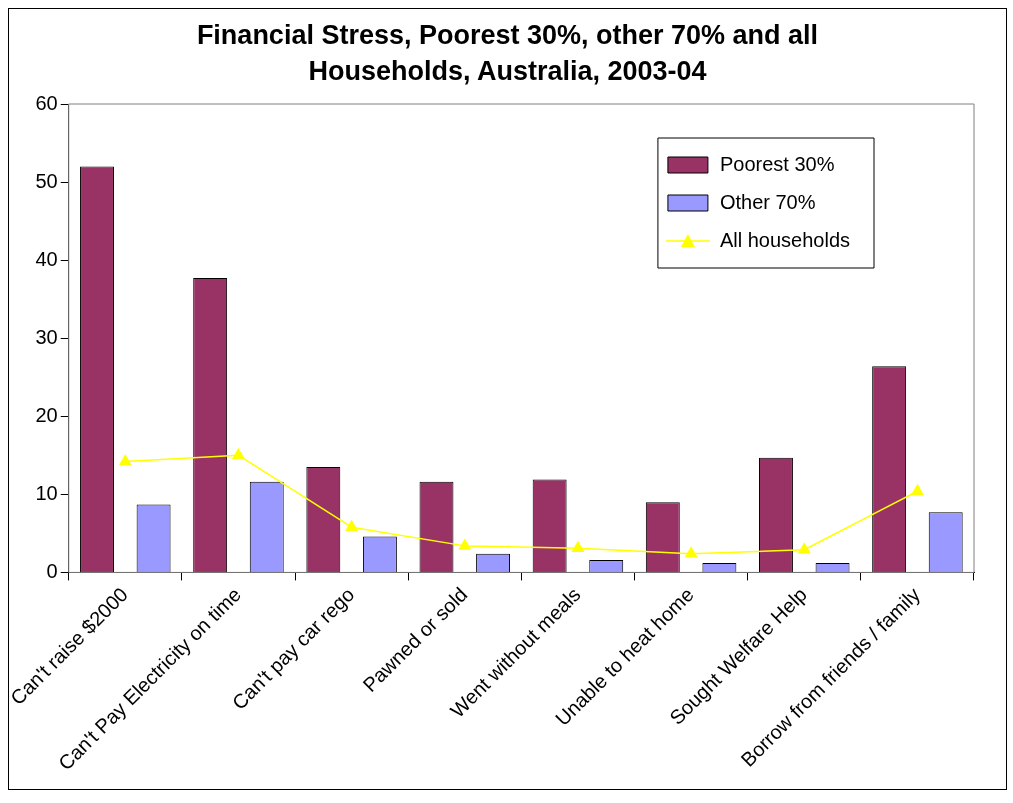 The height and width of the screenshot is (803, 1013). What do you see at coordinates (777, 163) in the screenshot?
I see `legend-label: Poorest 30%` at bounding box center [777, 163].